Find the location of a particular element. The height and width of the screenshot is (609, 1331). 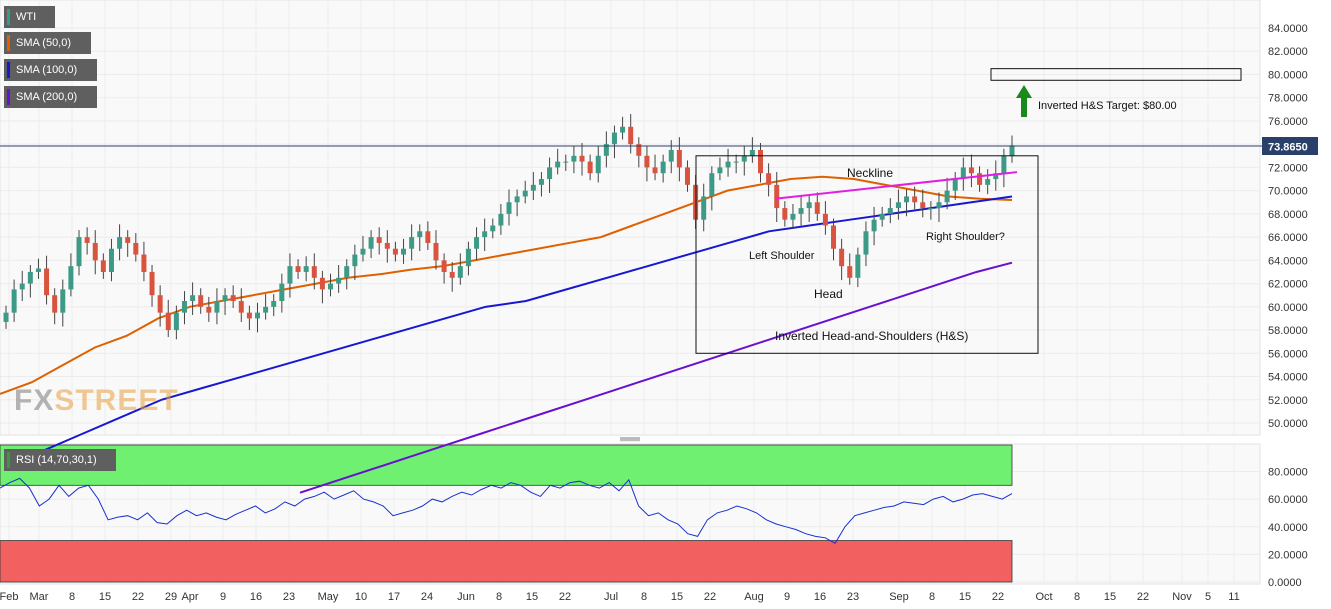

y-tick-label: 62.0000 is located at coordinates (1288, 285).